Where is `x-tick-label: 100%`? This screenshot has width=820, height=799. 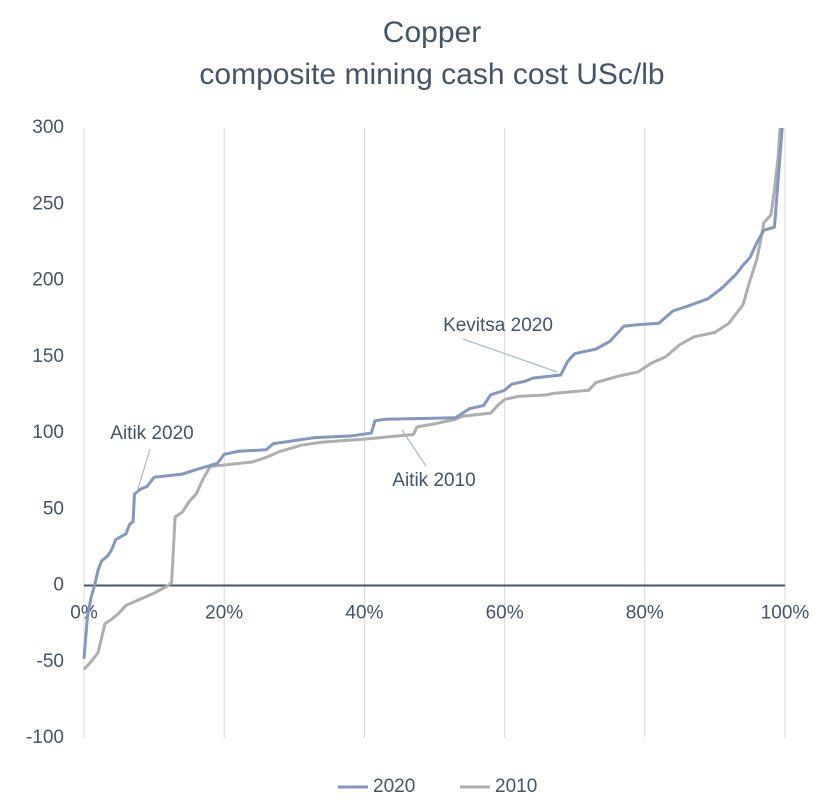
x-tick-label: 100% is located at coordinates (785, 613).